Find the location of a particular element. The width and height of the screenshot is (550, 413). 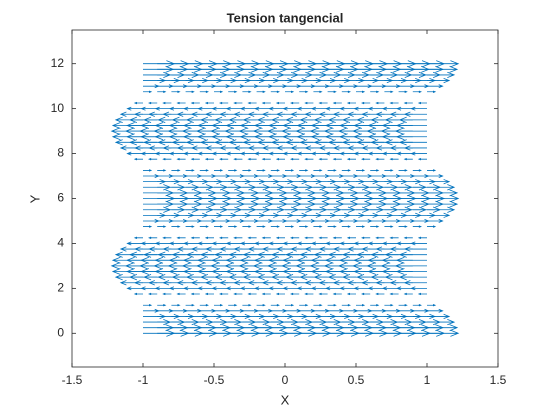

y-tick-label: 6 is located at coordinates (60, 198).